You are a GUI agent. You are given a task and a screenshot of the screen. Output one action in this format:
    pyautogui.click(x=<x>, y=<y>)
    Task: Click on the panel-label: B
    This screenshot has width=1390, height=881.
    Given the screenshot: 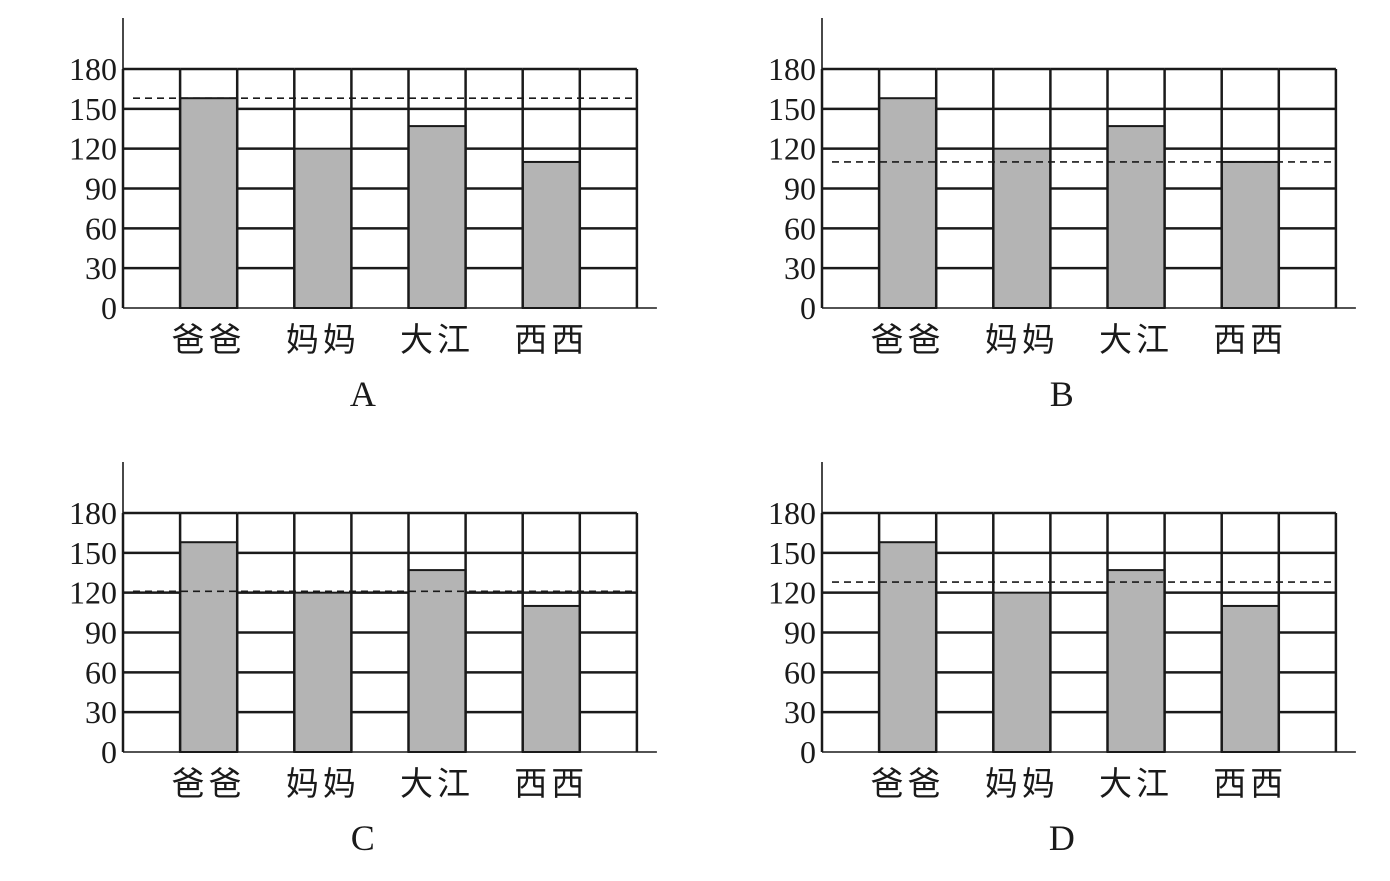 What is the action you would take?
    pyautogui.click(x=1062, y=394)
    